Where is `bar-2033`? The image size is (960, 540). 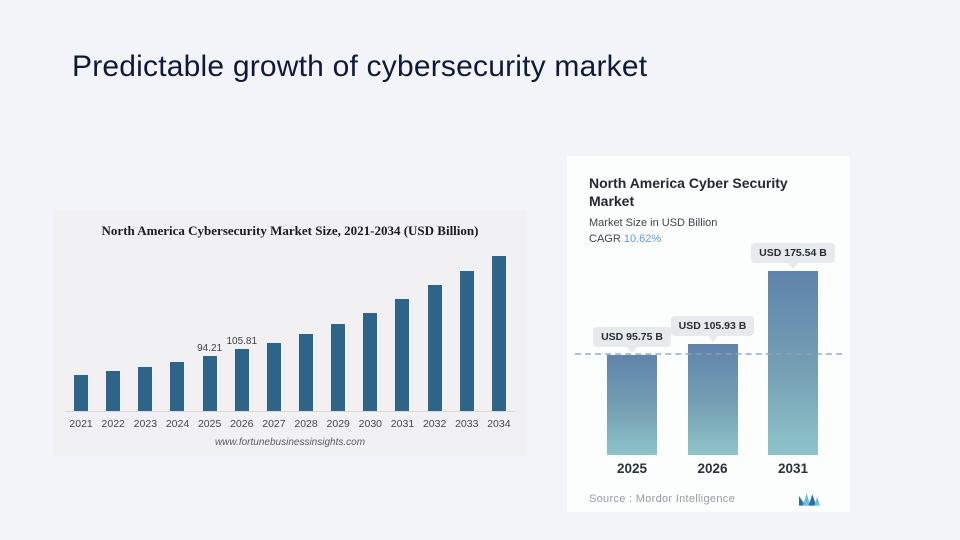
bar-2033 is located at coordinates (466, 340).